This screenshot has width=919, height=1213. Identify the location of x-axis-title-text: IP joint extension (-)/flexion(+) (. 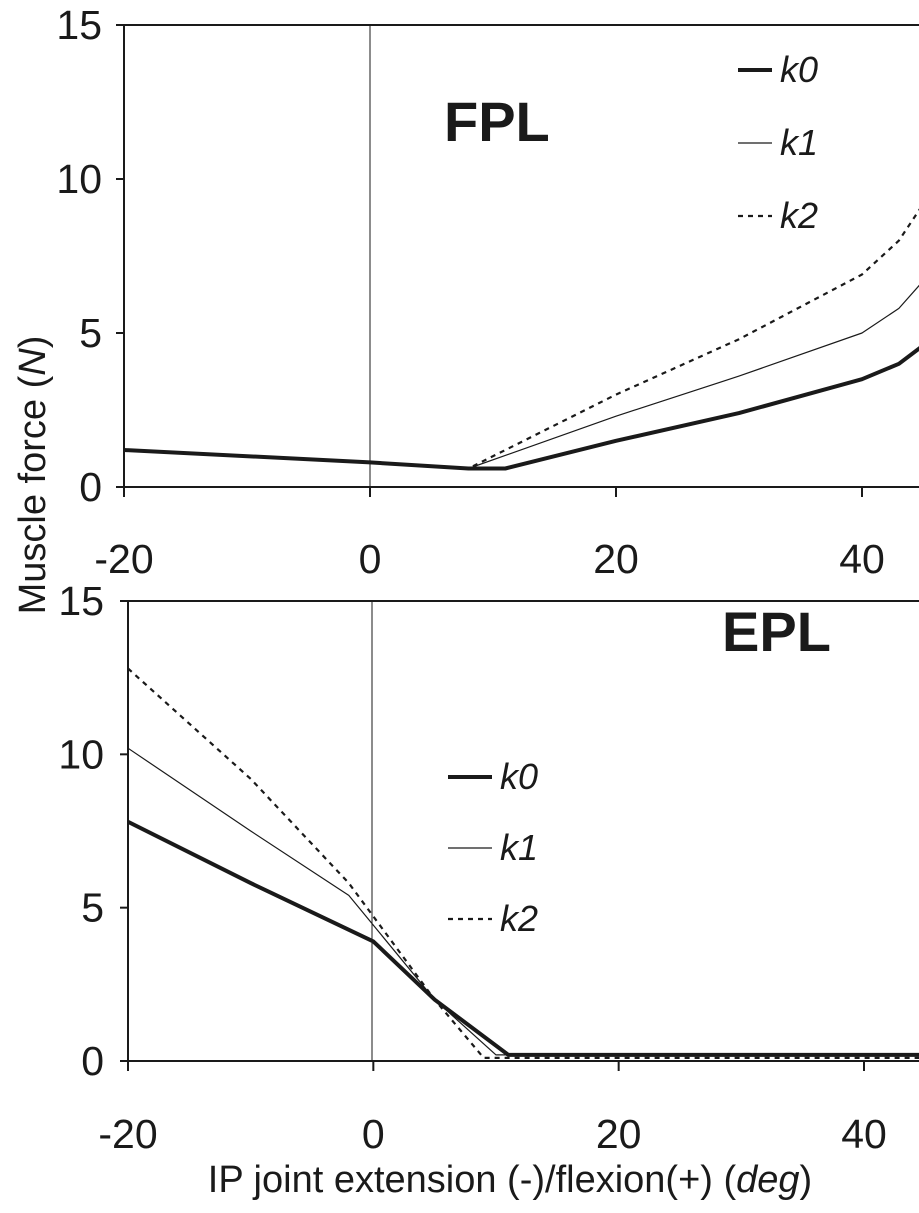
(472, 1180).